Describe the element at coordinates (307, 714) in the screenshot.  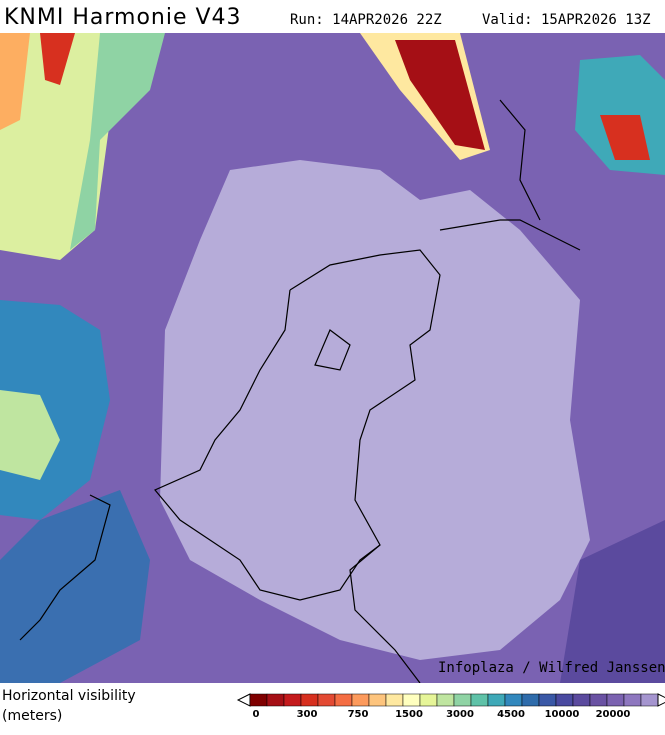
I see `colorbar-label: 300` at that location.